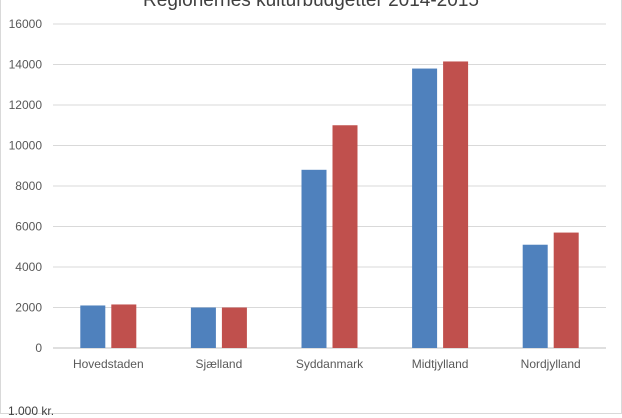  Describe the element at coordinates (26, 146) in the screenshot. I see `y-tick-label: 10000` at that location.